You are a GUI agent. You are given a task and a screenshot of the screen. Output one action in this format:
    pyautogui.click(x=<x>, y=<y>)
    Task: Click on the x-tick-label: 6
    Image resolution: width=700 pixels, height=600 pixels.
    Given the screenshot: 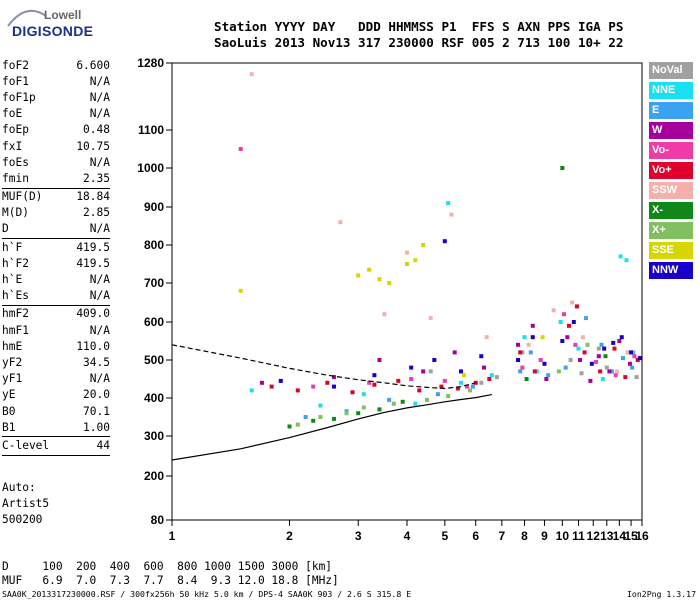 What is the action you would take?
    pyautogui.click(x=475, y=536)
    